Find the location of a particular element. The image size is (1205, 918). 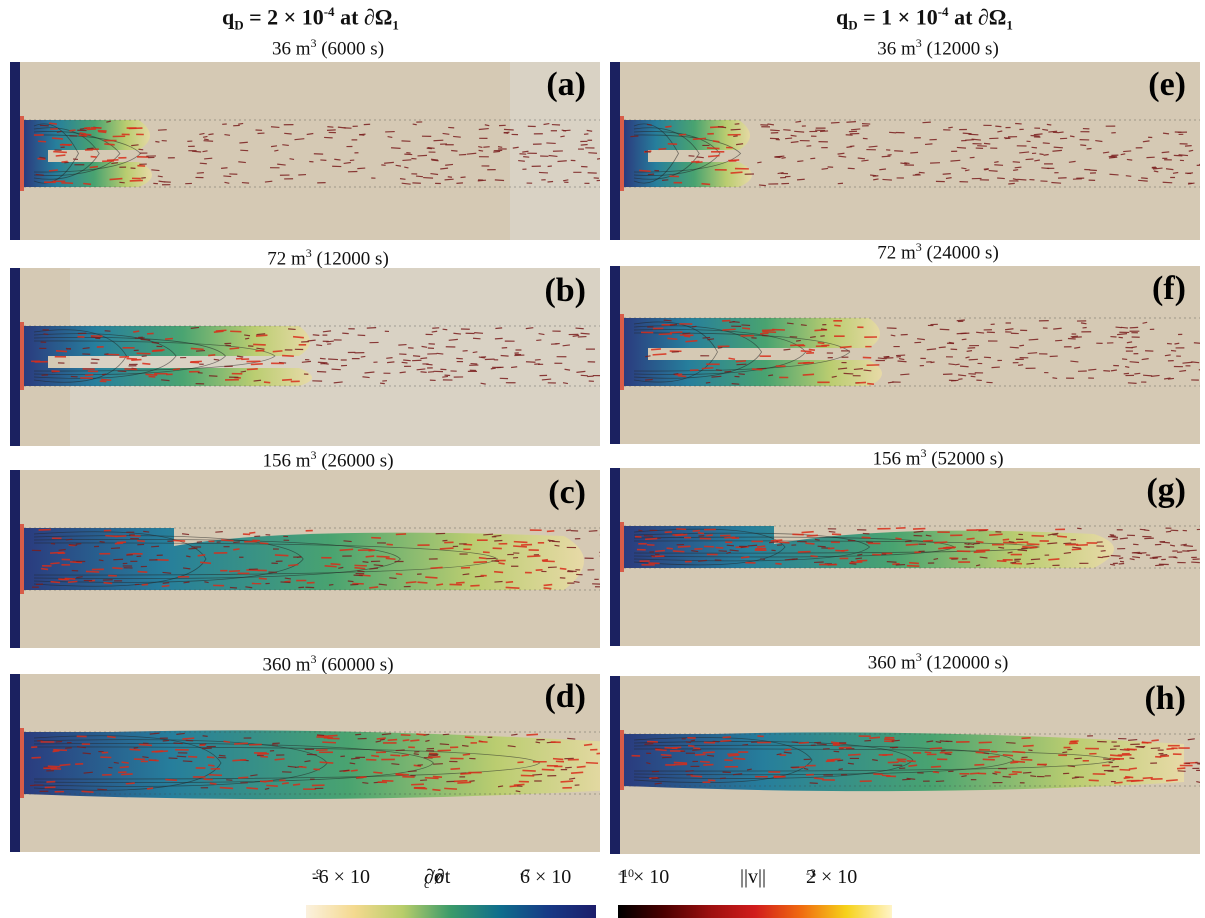

caption-g: 156 m3 (52000 s) is located at coordinates (938, 458).